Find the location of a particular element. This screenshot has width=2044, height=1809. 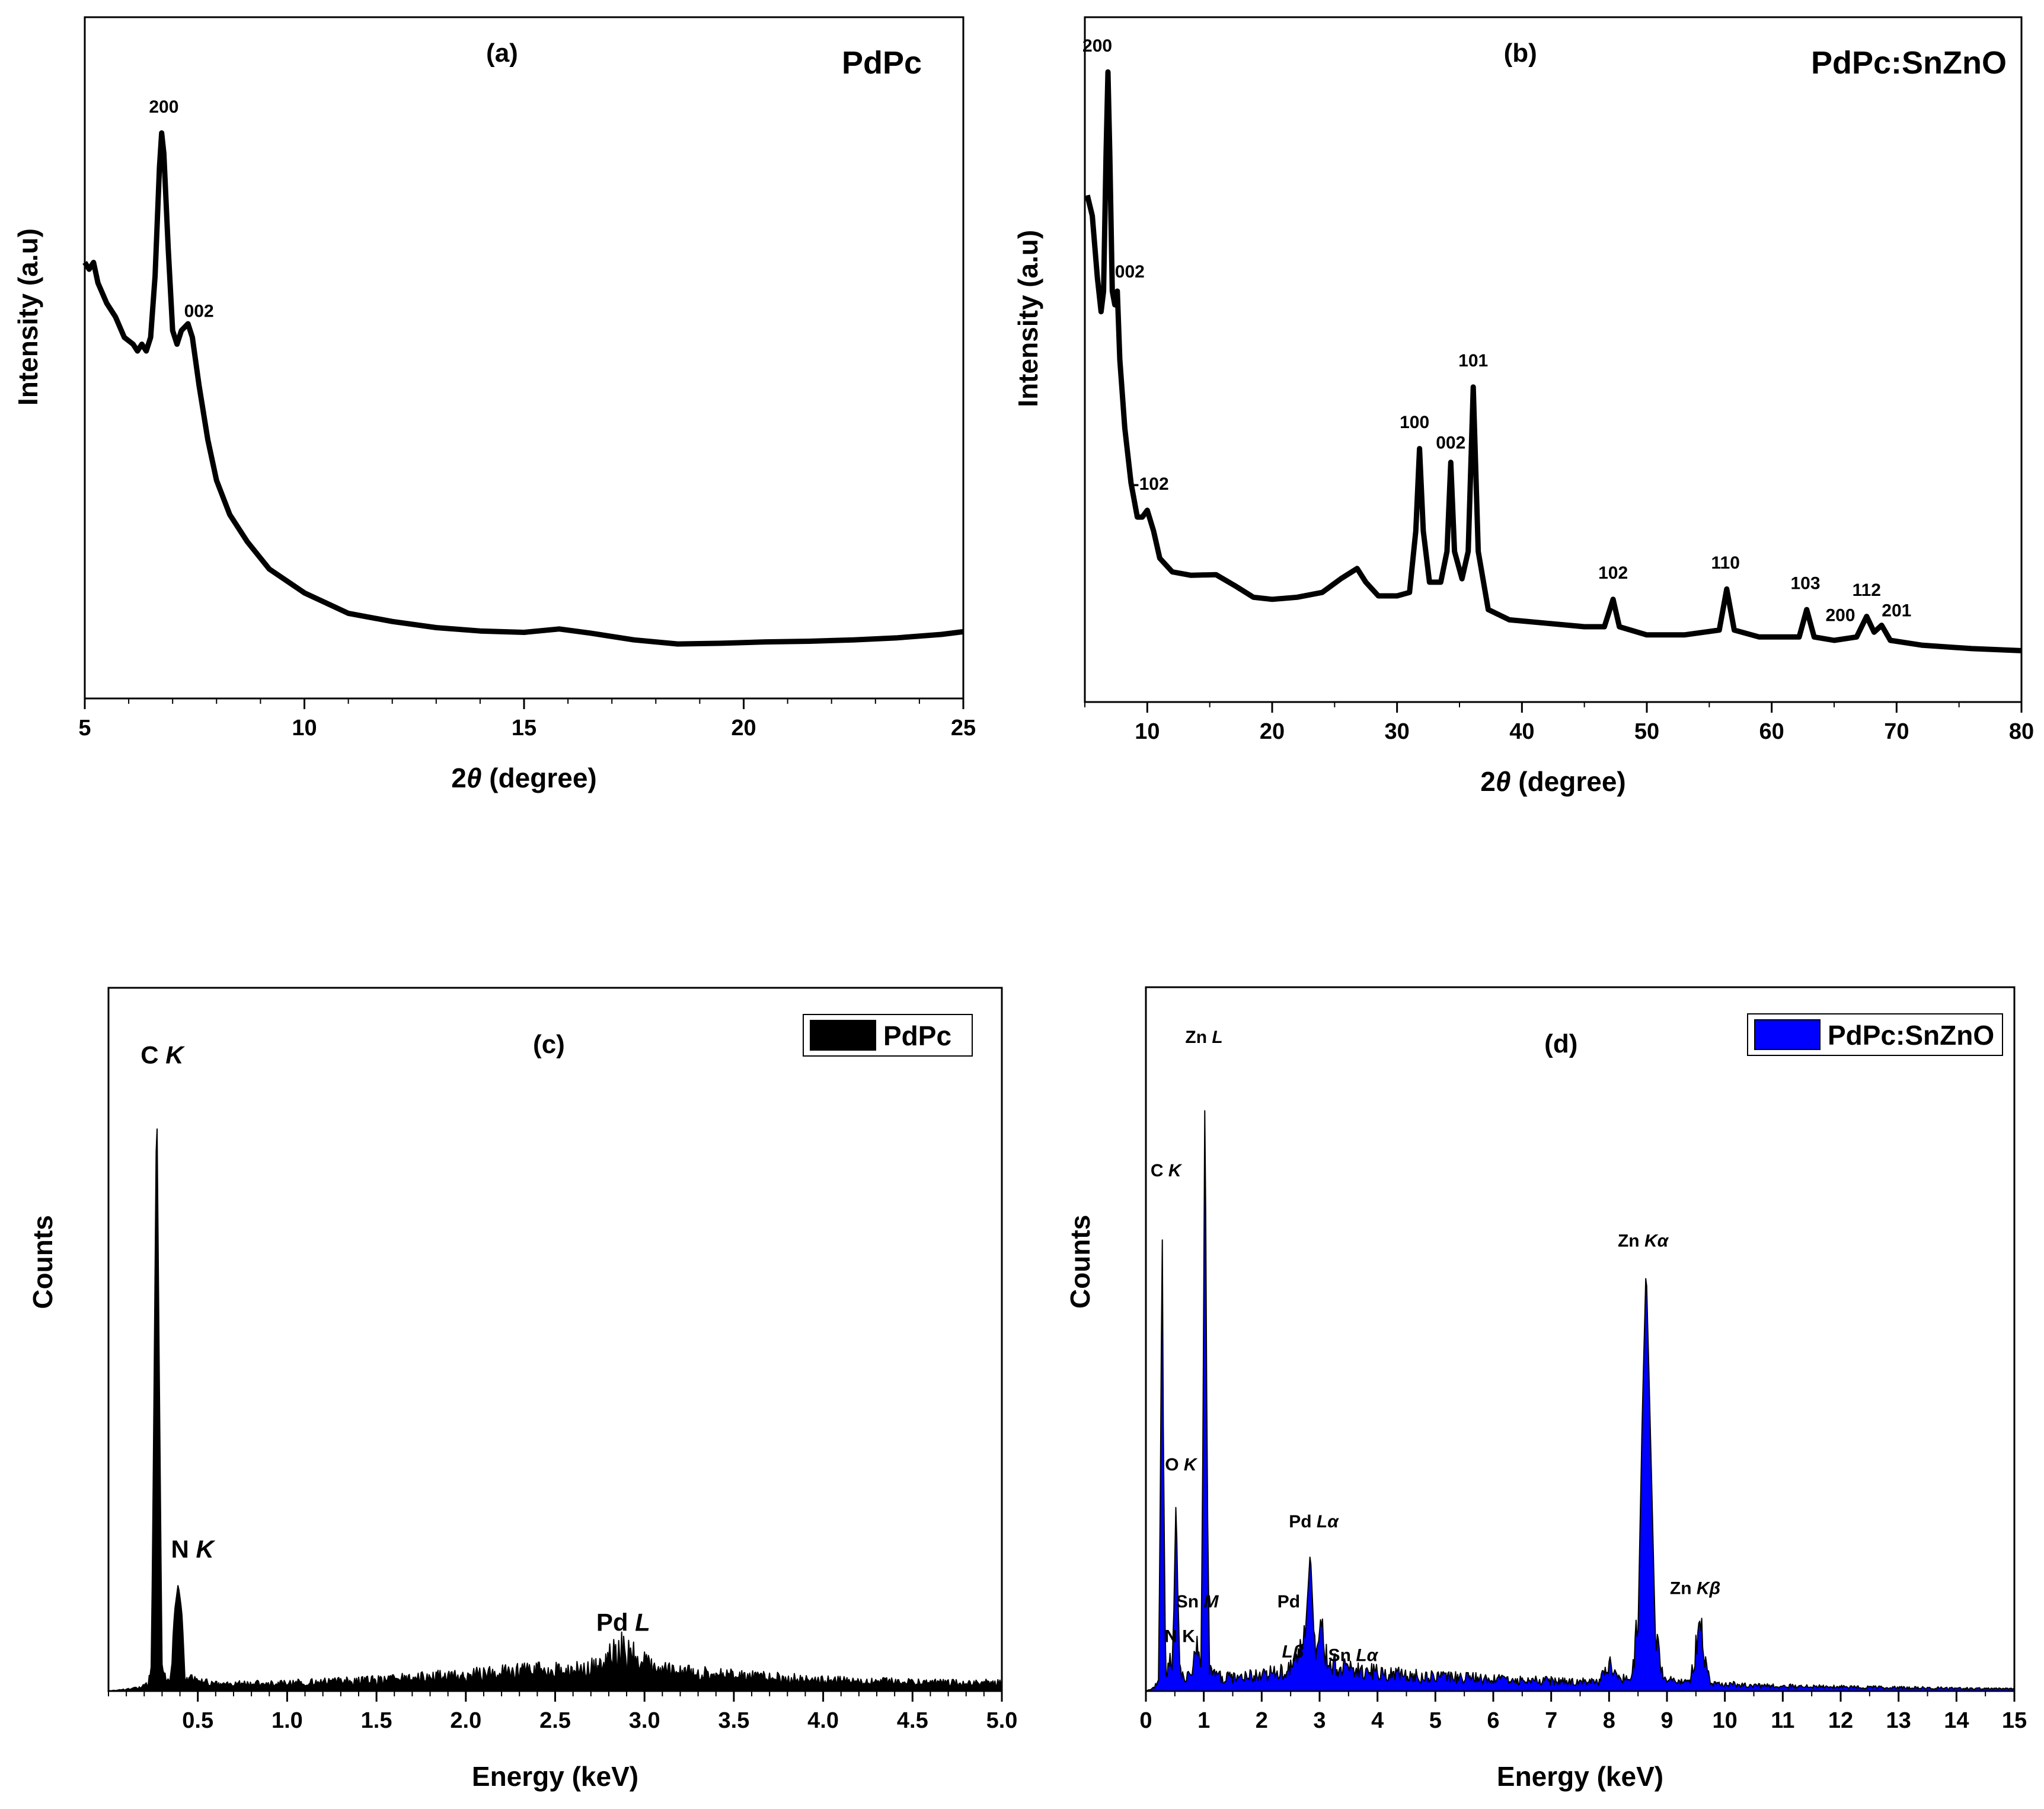

x-tick-label-c: 1.5 is located at coordinates (377, 1721).